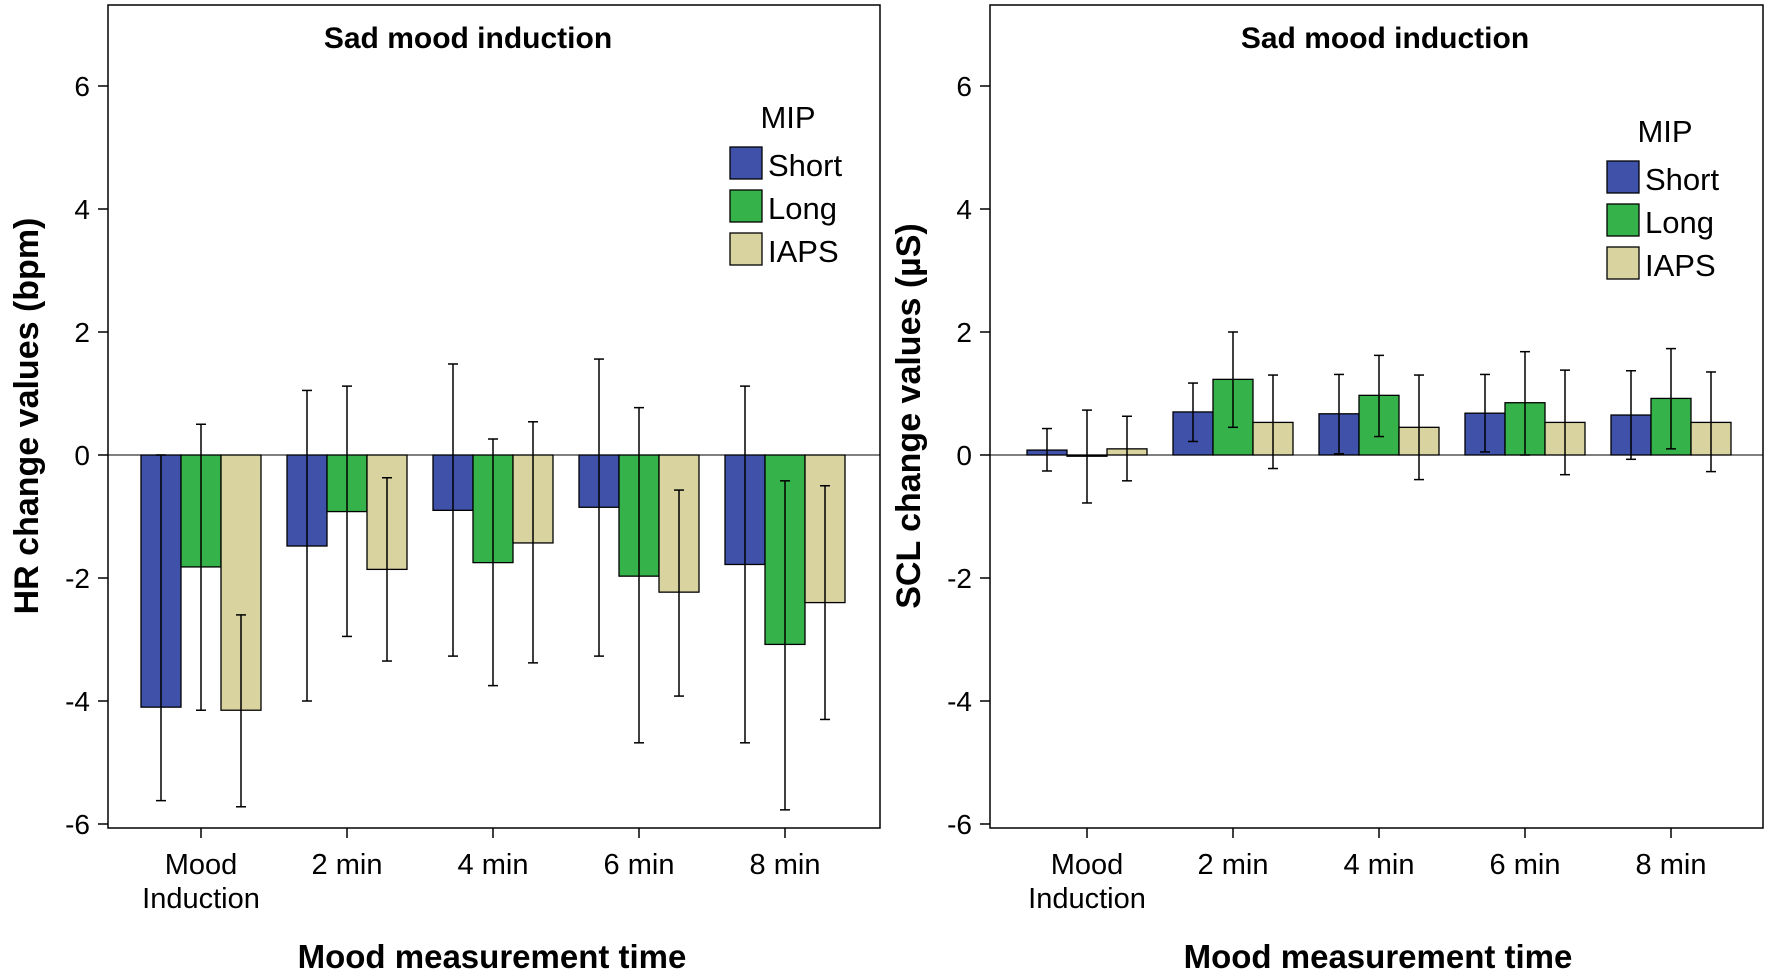  I want to click on y-axis-label: HR change values (bpm), so click(27, 416).